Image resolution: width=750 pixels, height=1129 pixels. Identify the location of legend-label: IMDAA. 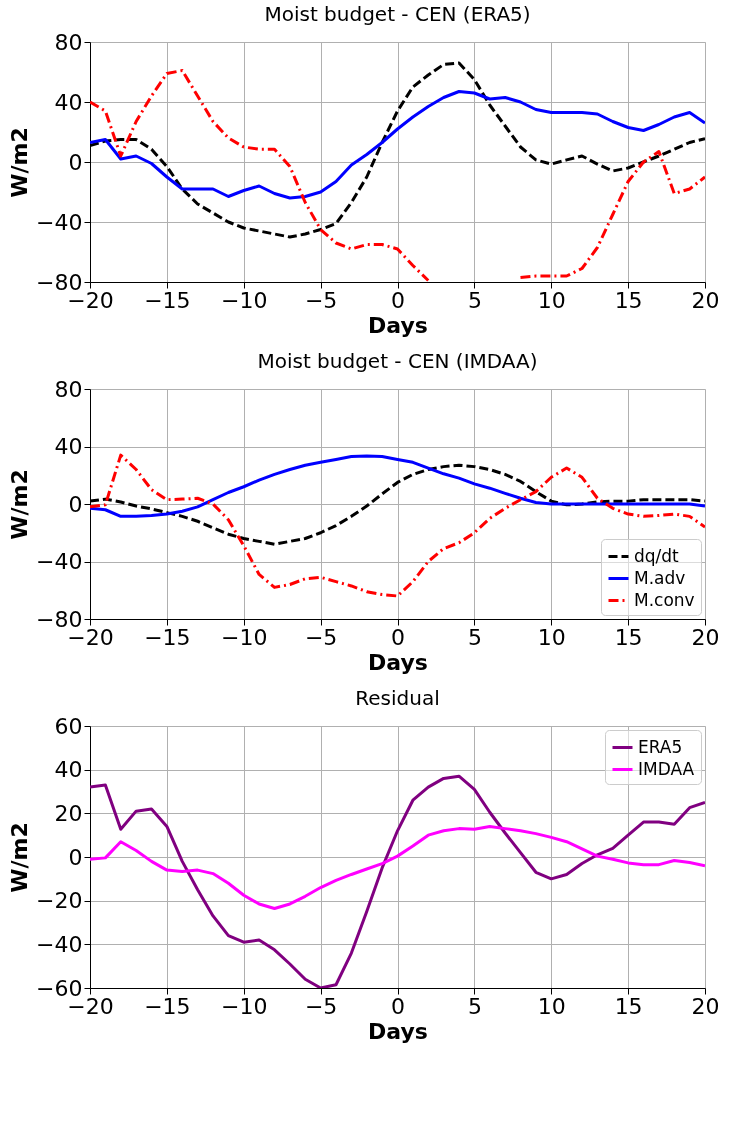
(666, 768).